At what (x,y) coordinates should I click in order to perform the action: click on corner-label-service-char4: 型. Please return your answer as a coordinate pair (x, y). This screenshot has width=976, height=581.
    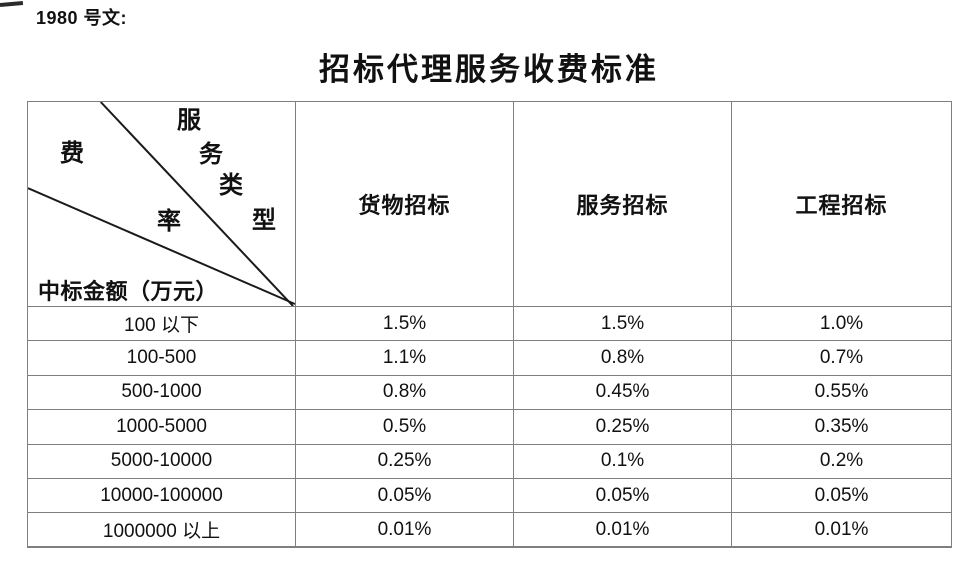
    Looking at the image, I should click on (264, 221).